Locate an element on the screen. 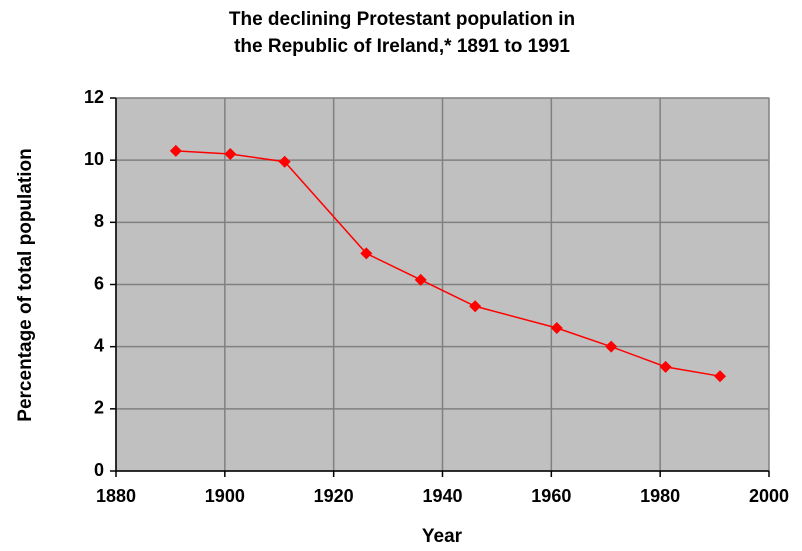  x-tick-label: 1960 is located at coordinates (551, 496).